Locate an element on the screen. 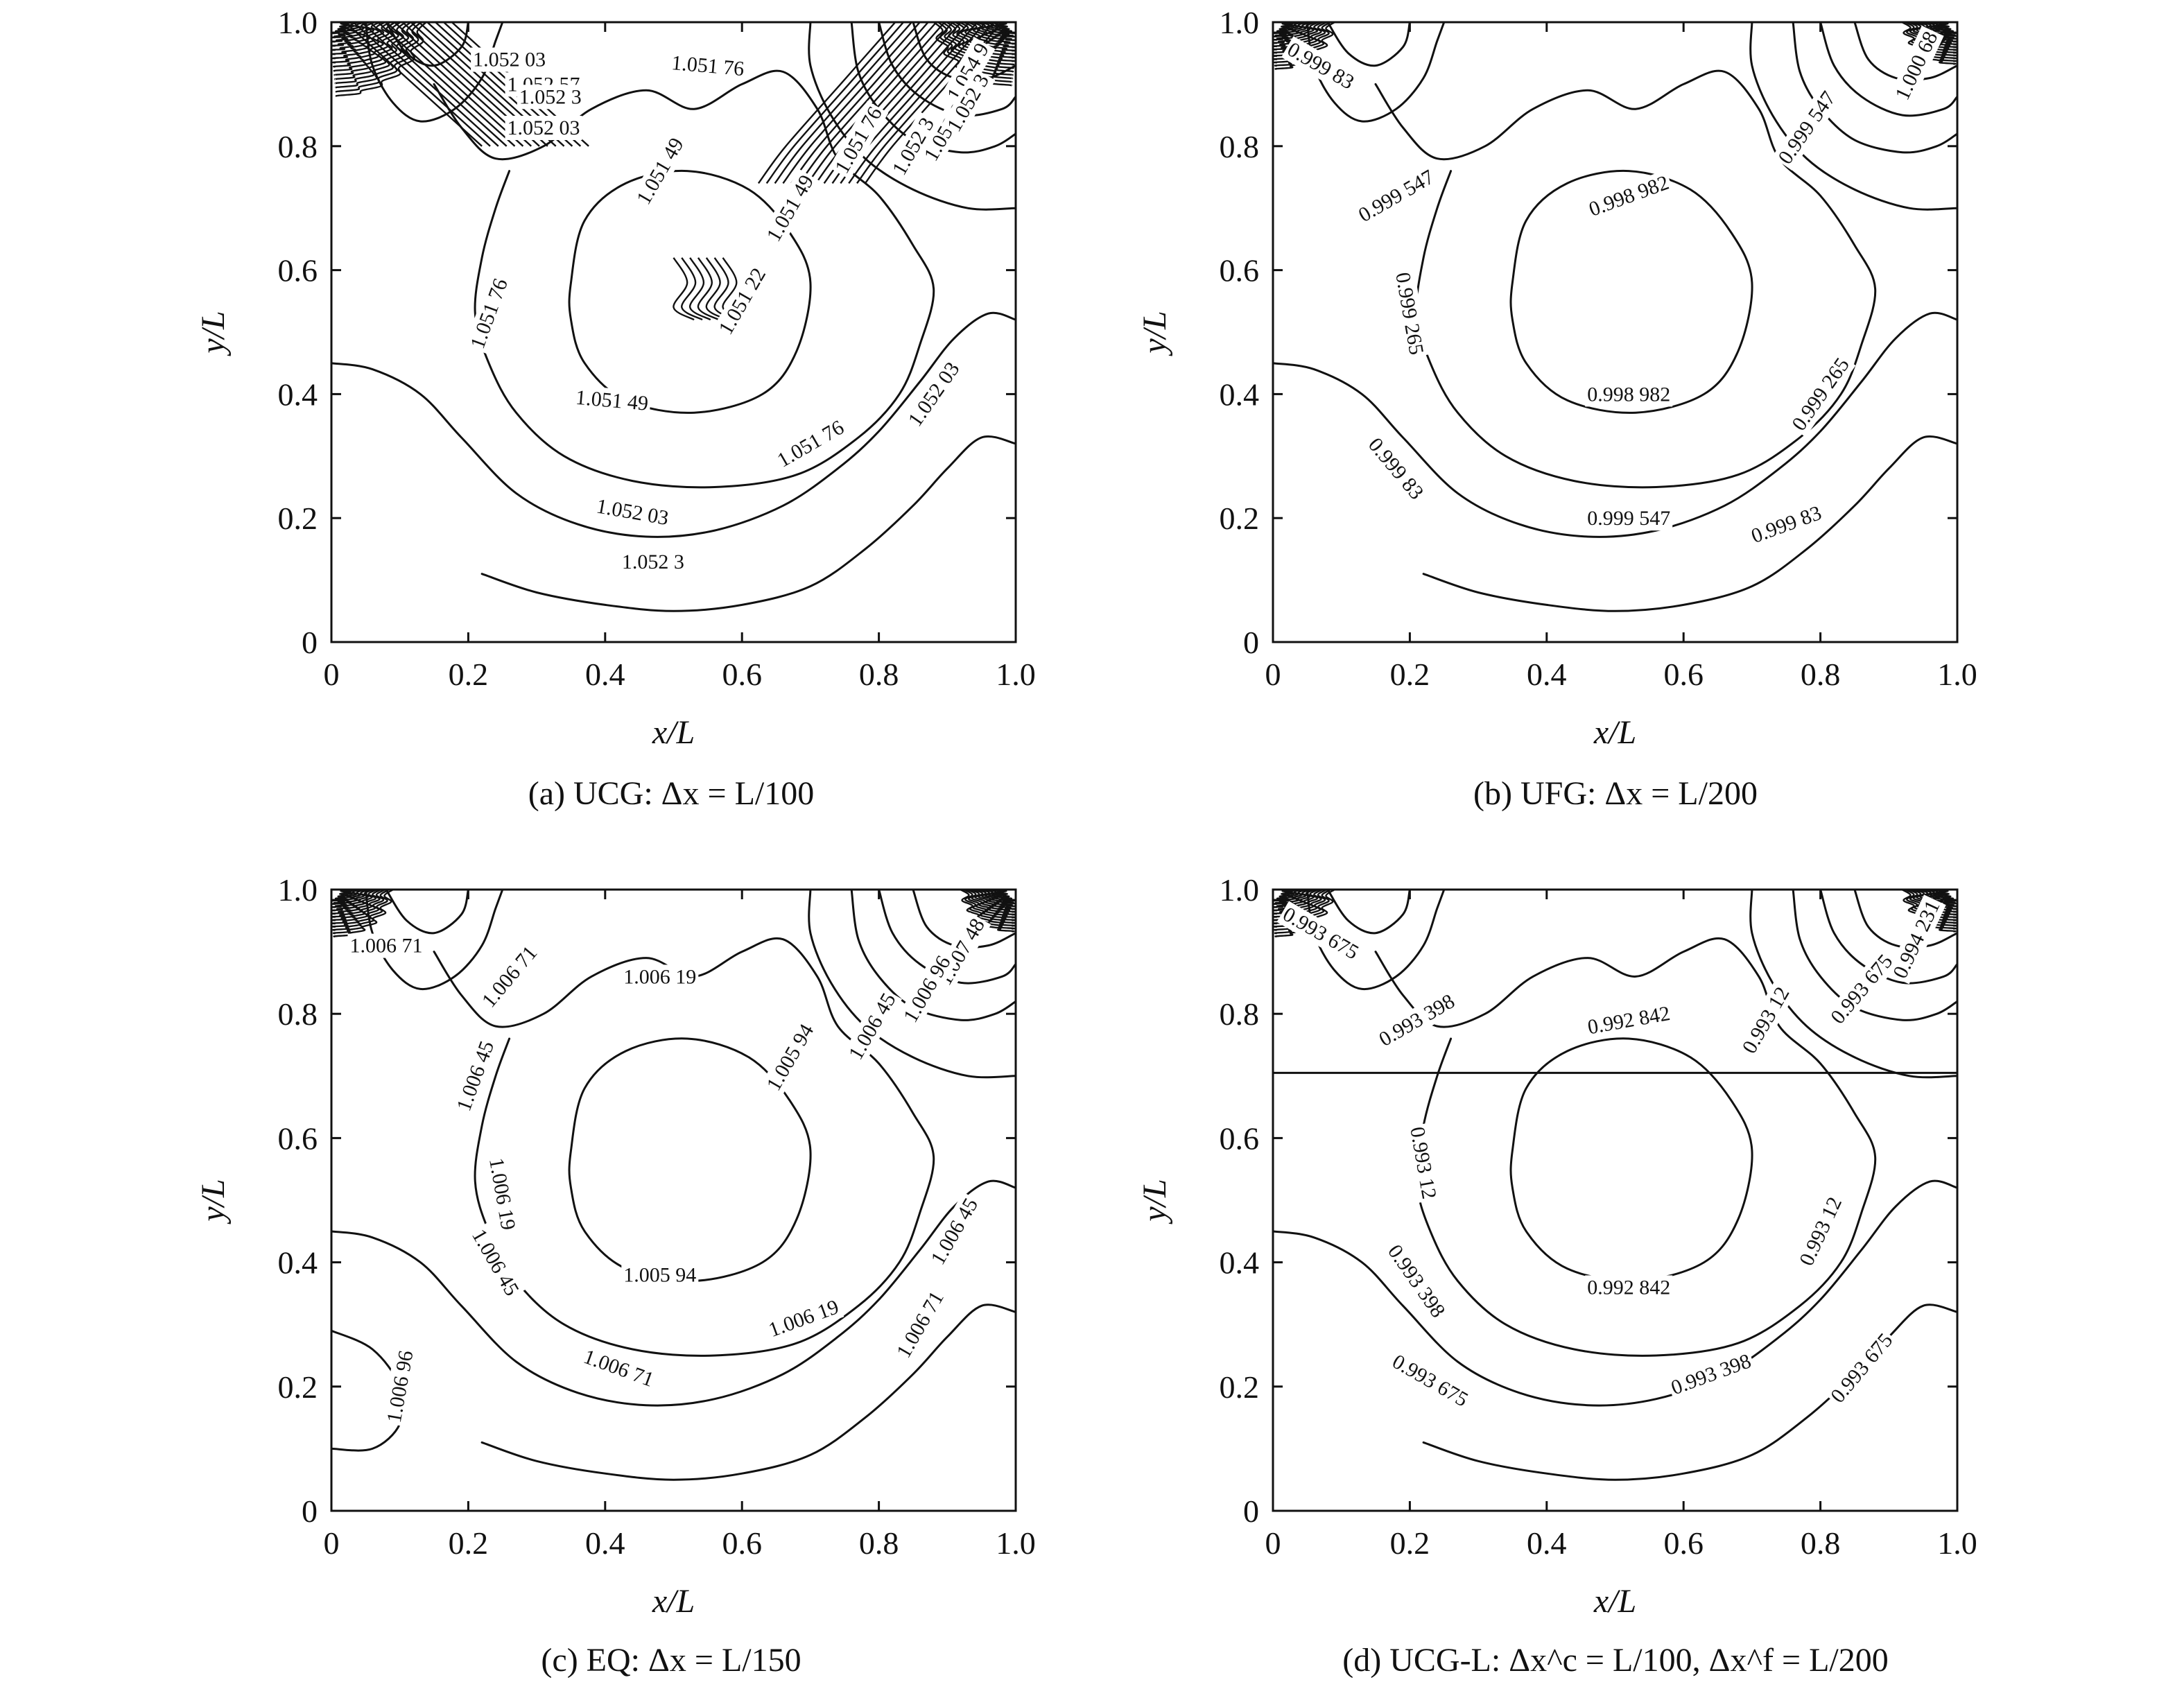 Image resolution: width=2184 pixels, height=1689 pixels. contour-value-label: 1.052 3 is located at coordinates (652, 561).